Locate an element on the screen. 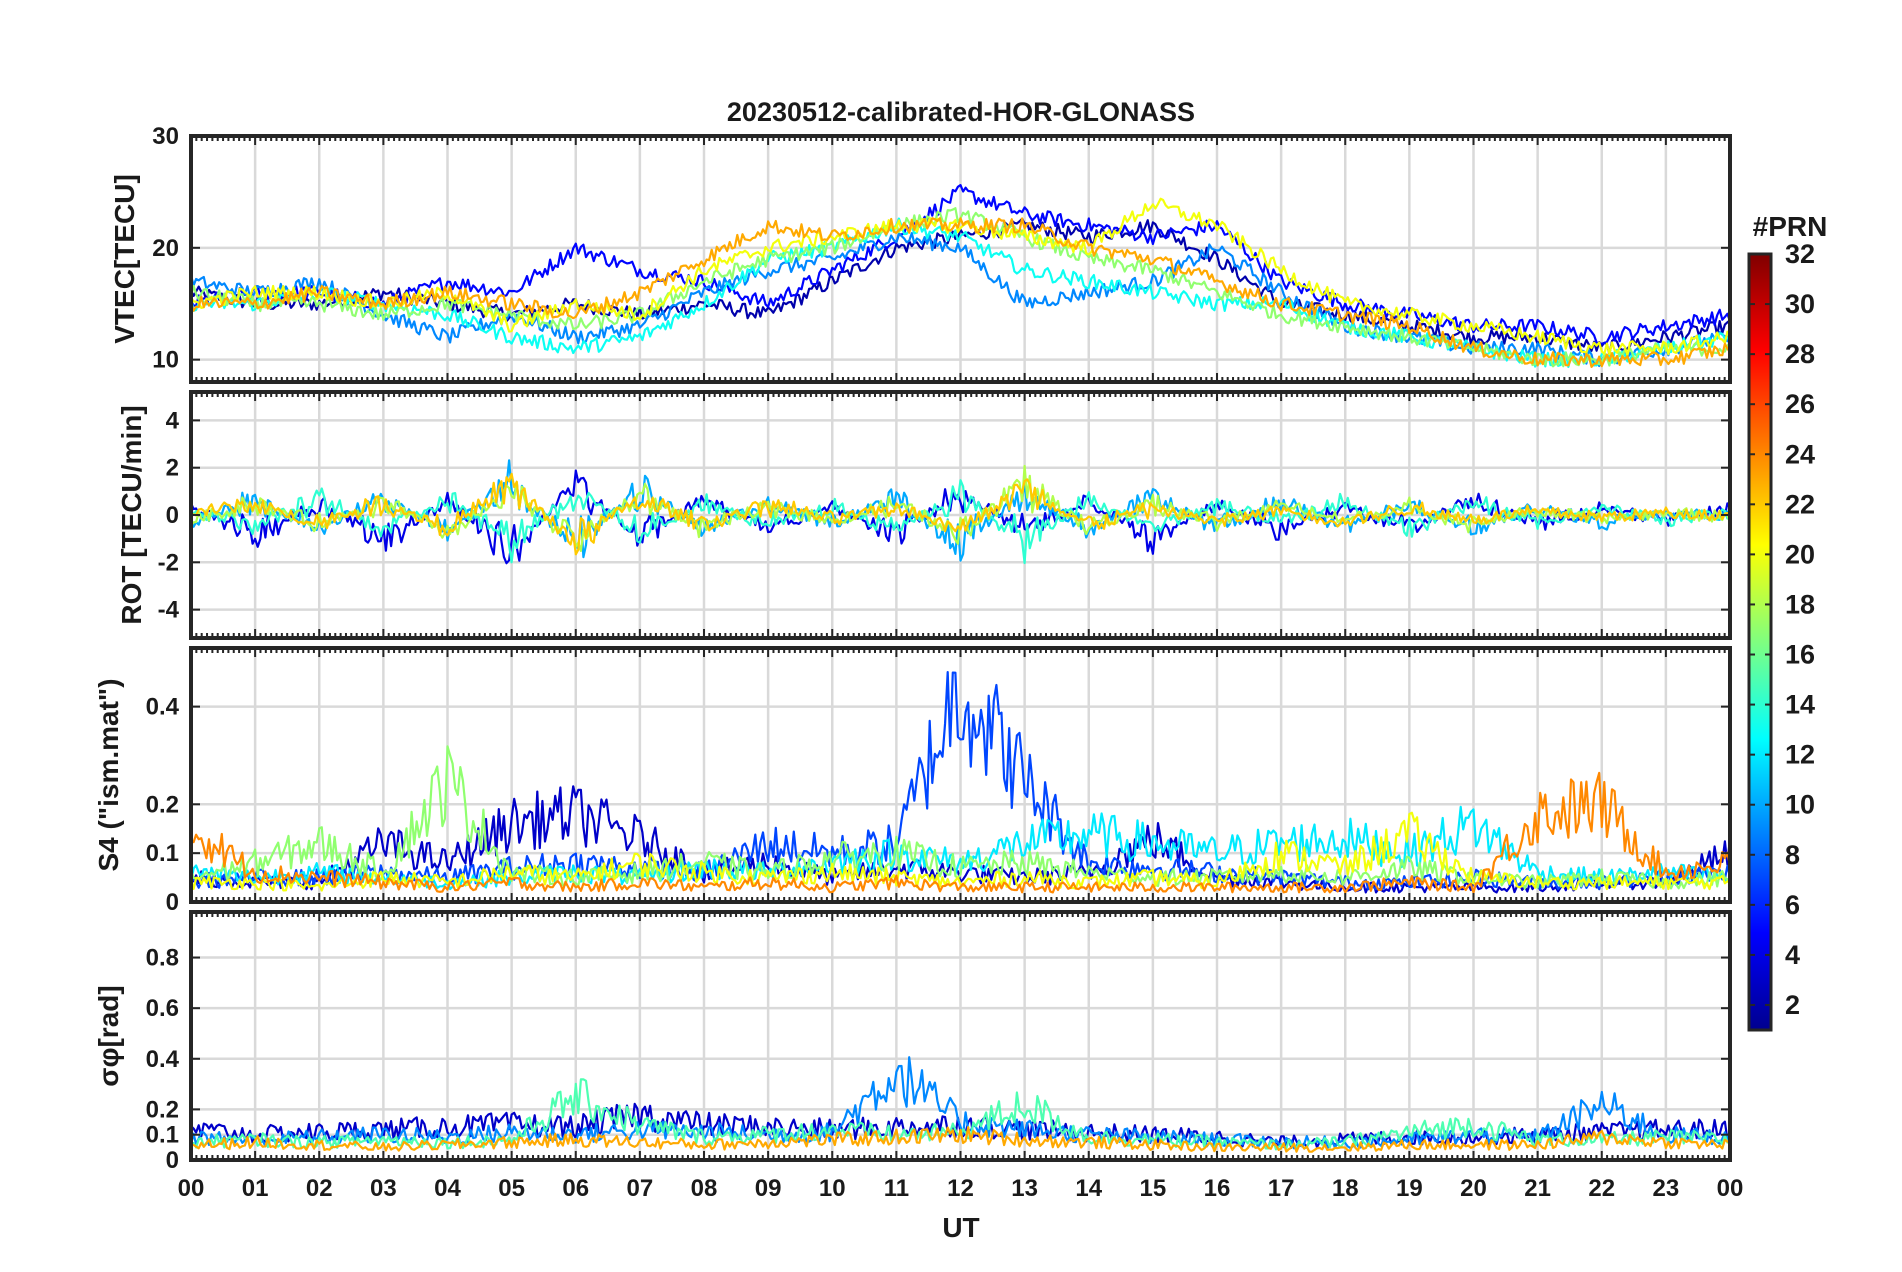 The image size is (1902, 1272). colorbar-tick-label: 22 is located at coordinates (1800, 504).